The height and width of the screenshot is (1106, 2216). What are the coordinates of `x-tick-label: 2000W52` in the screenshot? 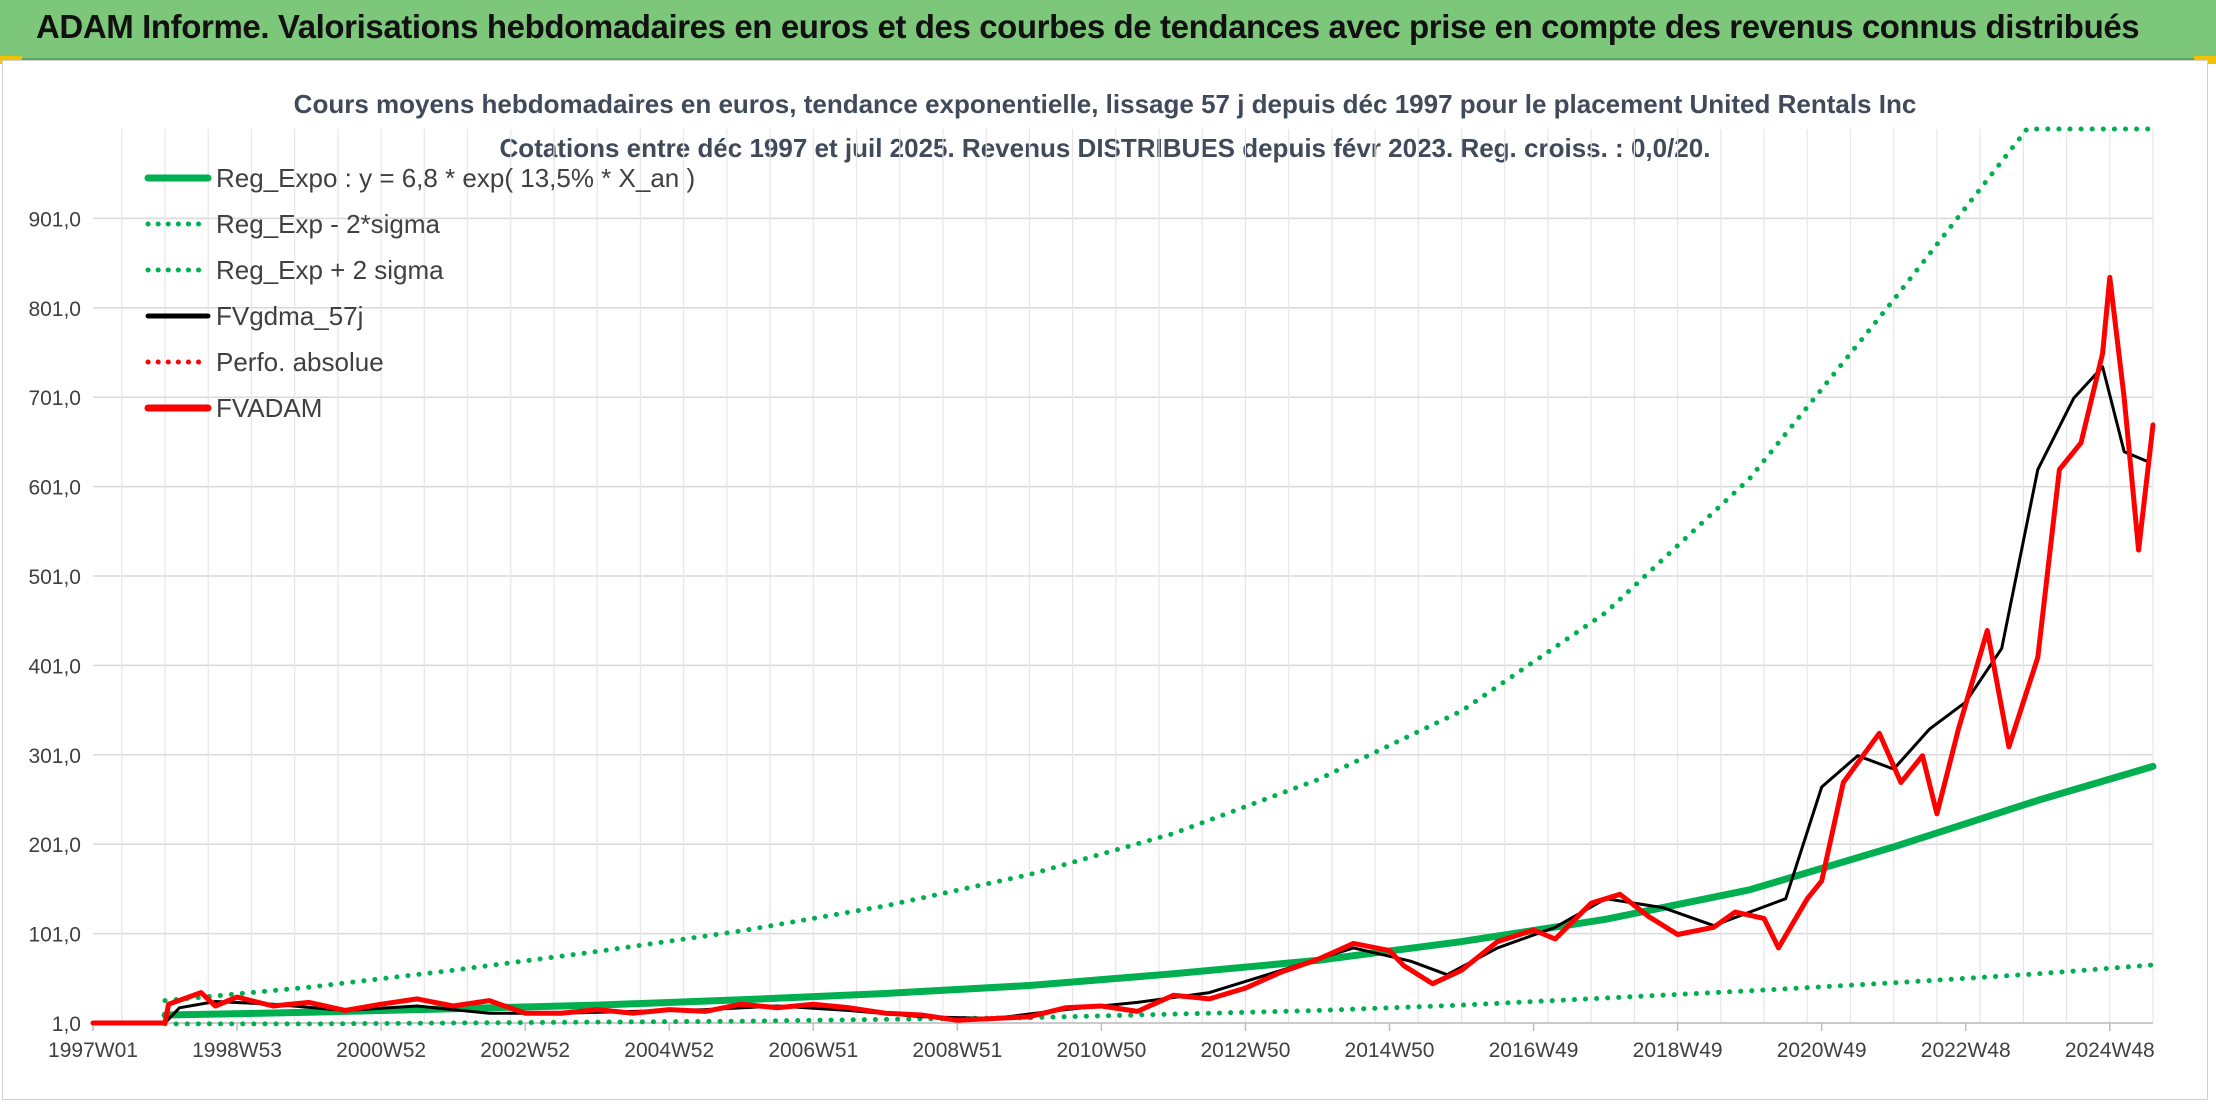 It's located at (381, 1050).